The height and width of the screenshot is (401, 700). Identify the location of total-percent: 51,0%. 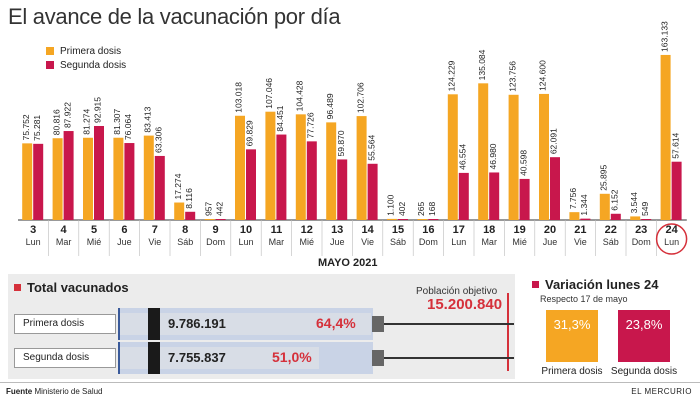
(292, 357).